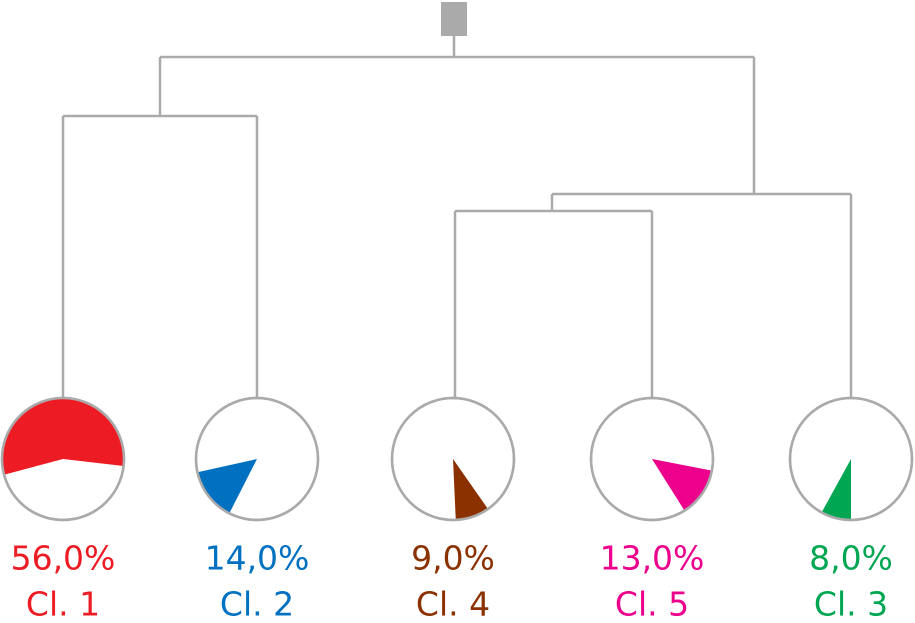 Image resolution: width=915 pixels, height=623 pixels. What do you see at coordinates (851, 604) in the screenshot?
I see `category-label: Cl. 3` at bounding box center [851, 604].